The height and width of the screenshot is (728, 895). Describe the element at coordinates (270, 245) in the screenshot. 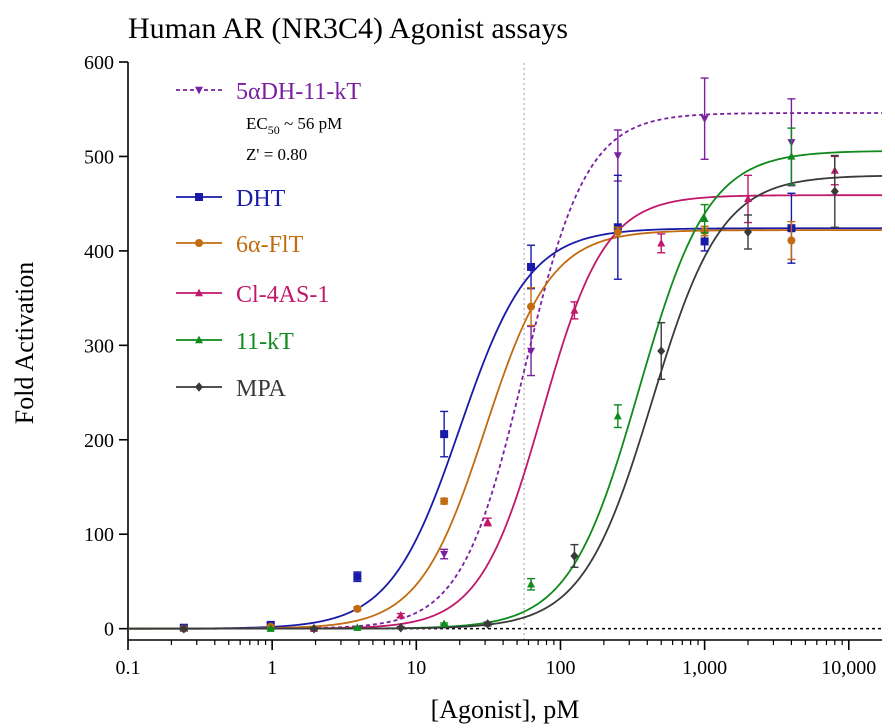

I see `legend-label: 6α-FlT` at that location.